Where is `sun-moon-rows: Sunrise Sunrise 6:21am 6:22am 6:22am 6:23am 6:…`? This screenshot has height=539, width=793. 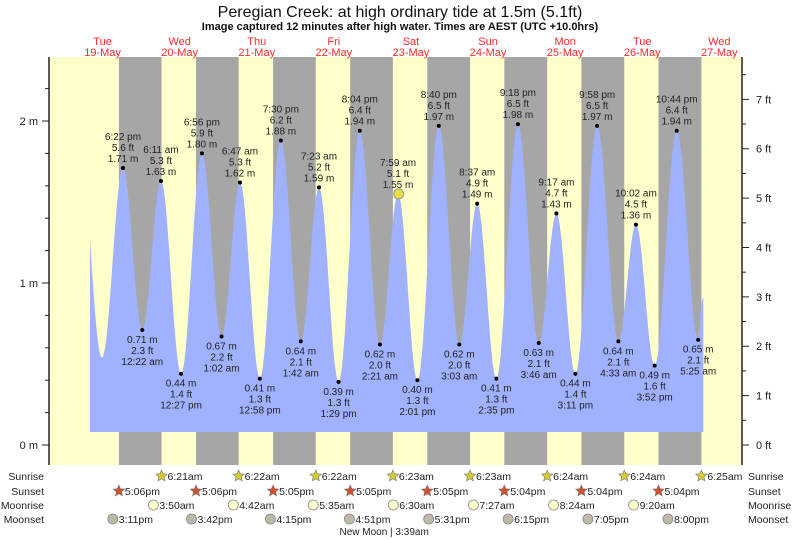
sun-moon-rows: Sunrise Sunrise 6:21am 6:22am 6:22am 6:23am 6:… is located at coordinates (396, 503).